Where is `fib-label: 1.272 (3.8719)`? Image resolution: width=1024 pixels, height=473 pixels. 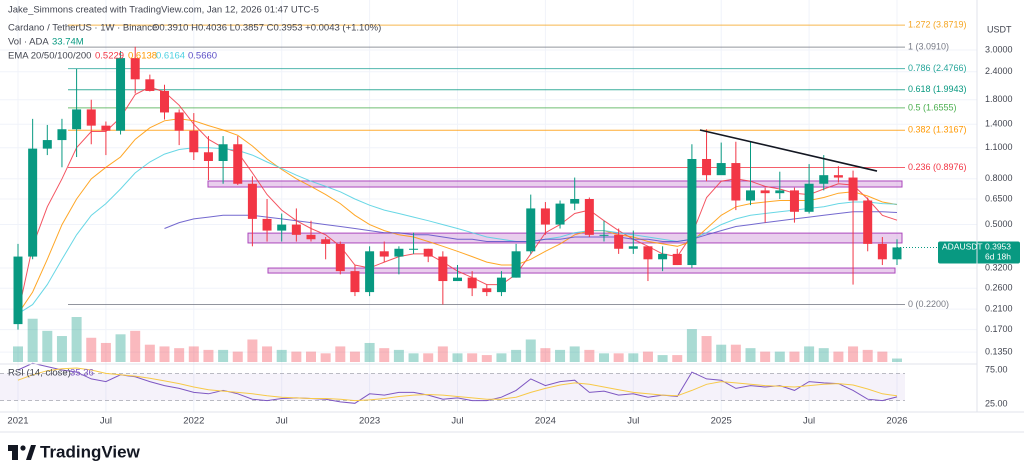 fib-label: 1.272 (3.8719) is located at coordinates (937, 24).